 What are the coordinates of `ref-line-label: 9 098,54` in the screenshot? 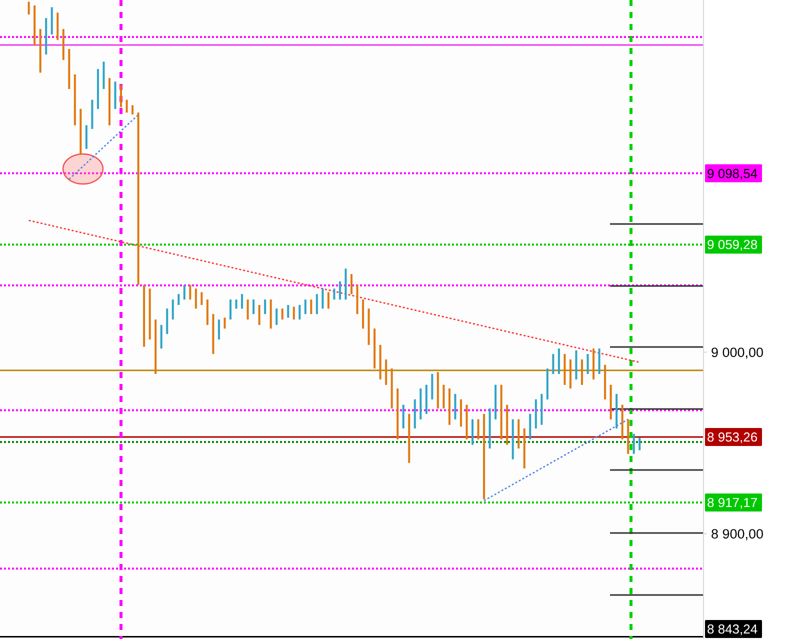 It's located at (732, 173).